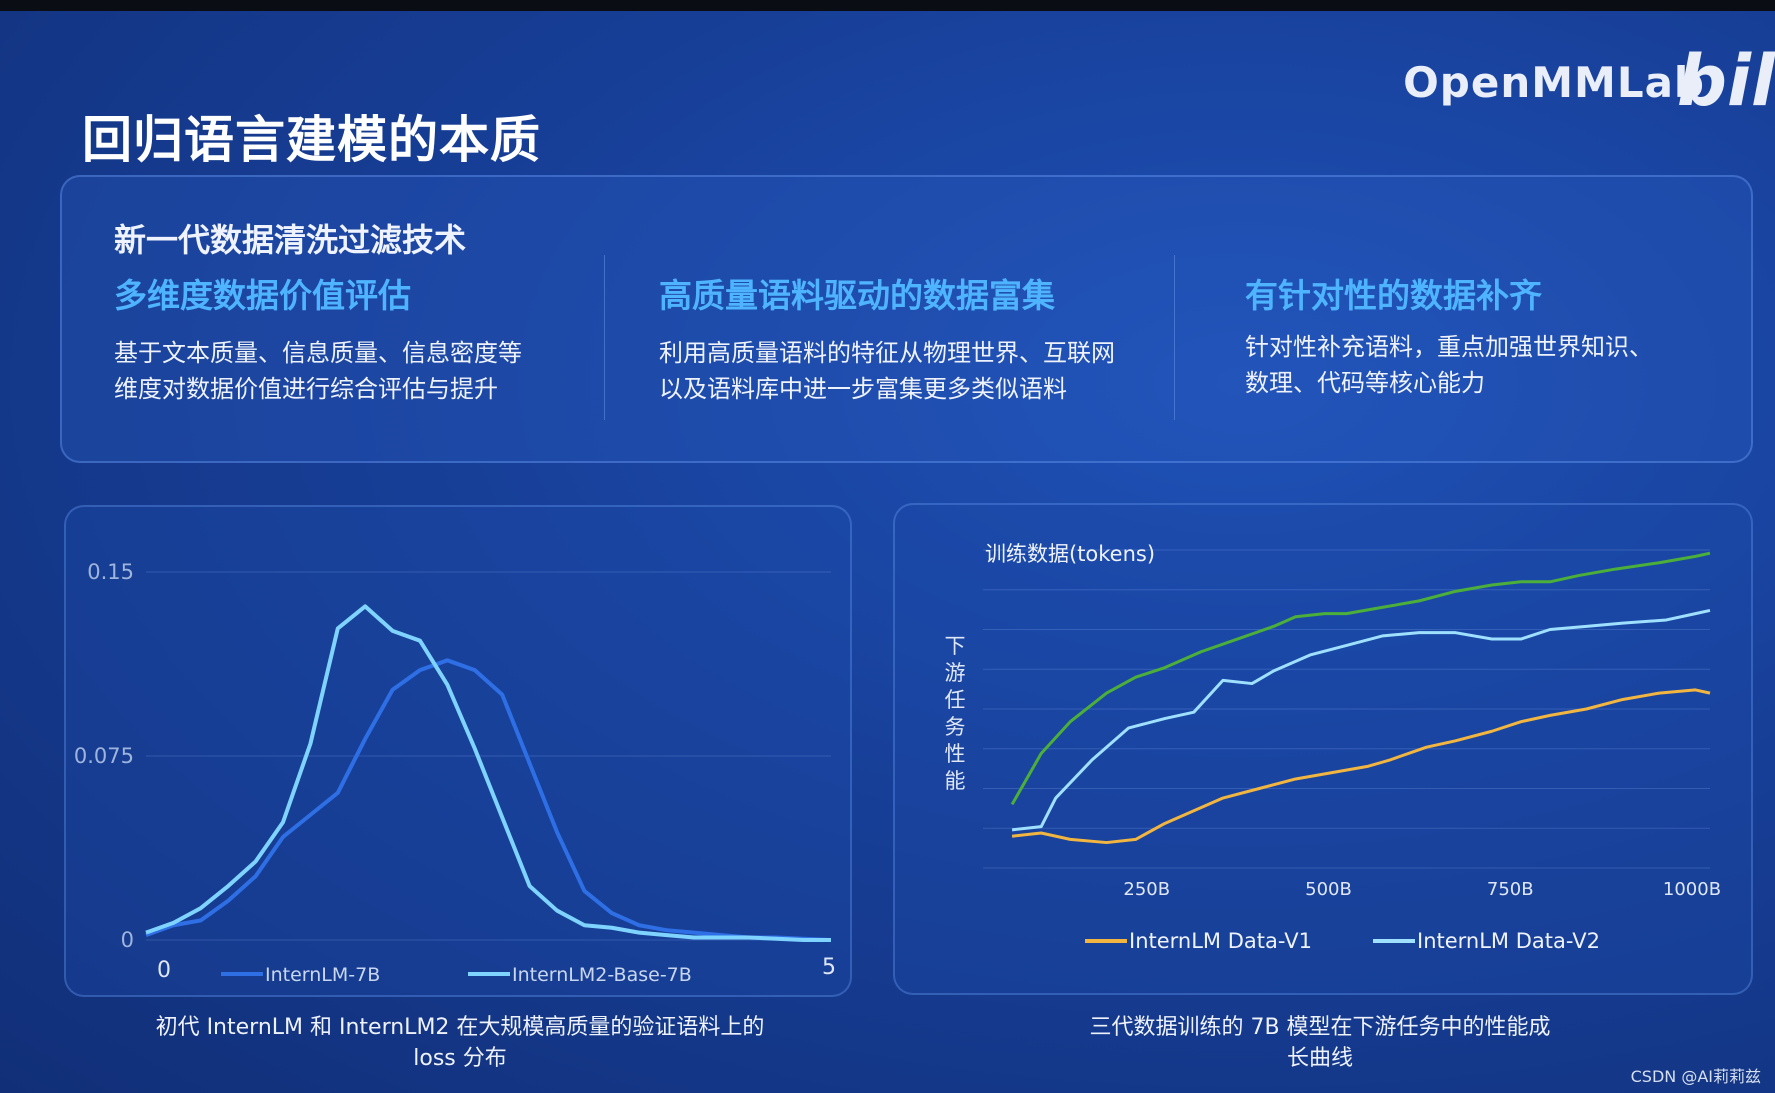 Image resolution: width=1775 pixels, height=1093 pixels. What do you see at coordinates (262, 295) in the screenshot?
I see `column-heading: 多维度数据价值评估` at bounding box center [262, 295].